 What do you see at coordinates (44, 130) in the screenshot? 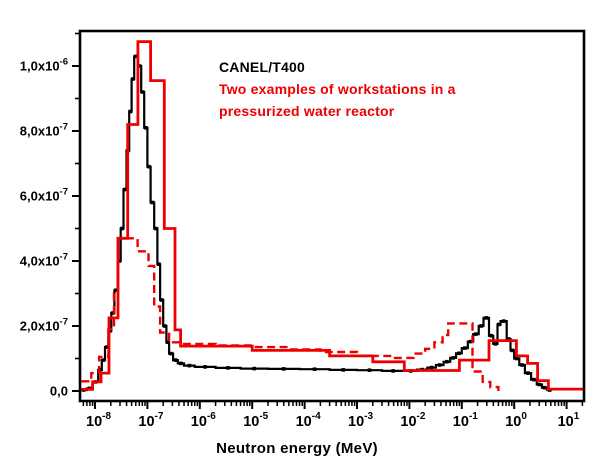
I see `y-axis-tick-label: 8,0x10⁻⁷` at bounding box center [44, 130].